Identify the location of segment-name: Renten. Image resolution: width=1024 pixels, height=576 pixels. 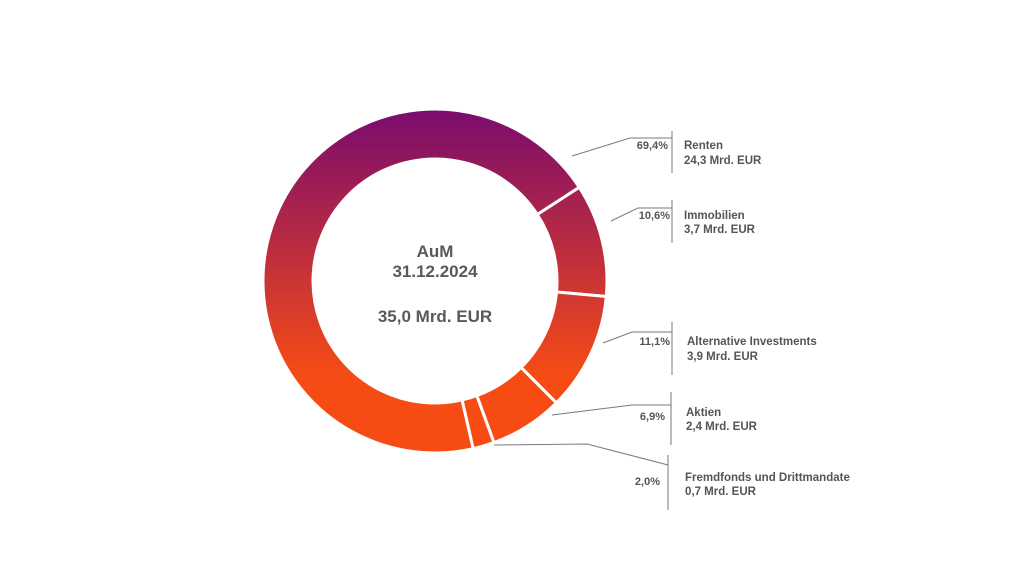
(703, 146).